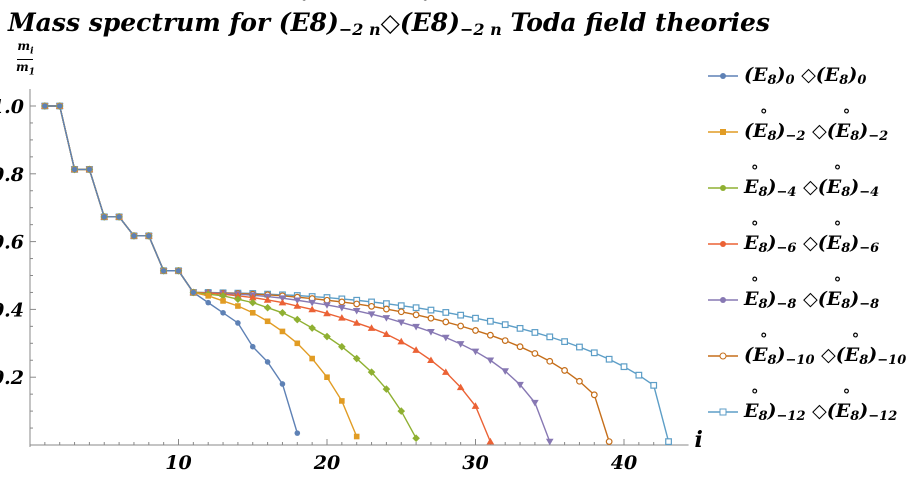 This screenshot has width=919, height=479. Describe the element at coordinates (178, 463) in the screenshot. I see `x-tick-label: 10` at that location.